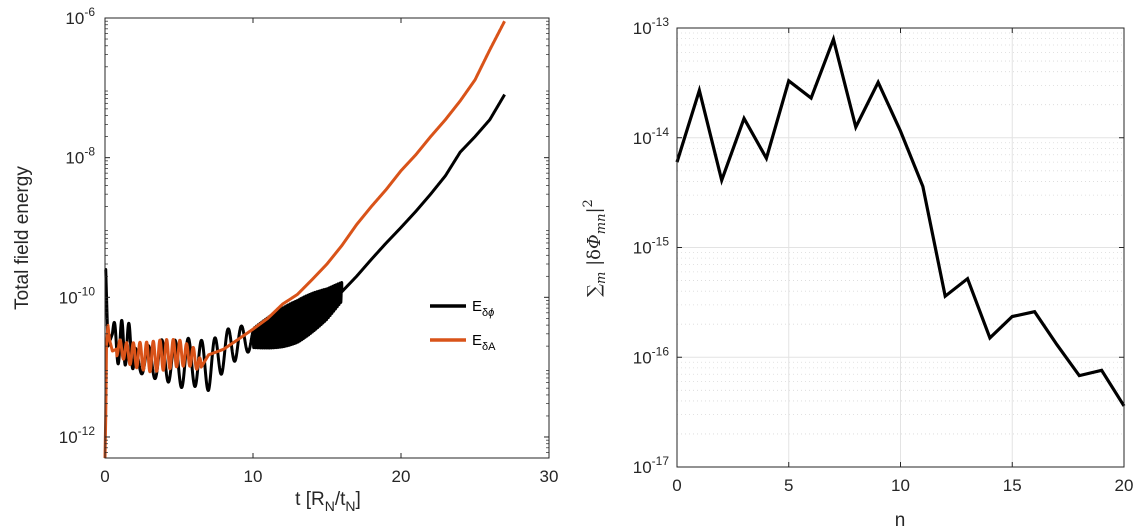 This screenshot has width=1137, height=531. What do you see at coordinates (80, 156) in the screenshot?
I see `left-y-tick-label: 10⁻⁸` at bounding box center [80, 156].